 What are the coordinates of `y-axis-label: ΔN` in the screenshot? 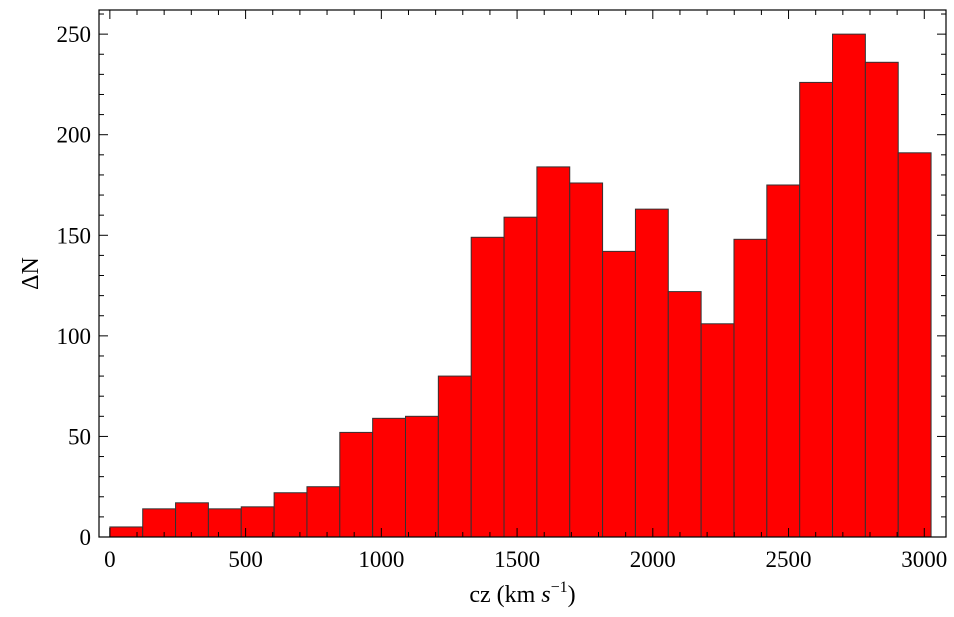 It's located at (31, 273).